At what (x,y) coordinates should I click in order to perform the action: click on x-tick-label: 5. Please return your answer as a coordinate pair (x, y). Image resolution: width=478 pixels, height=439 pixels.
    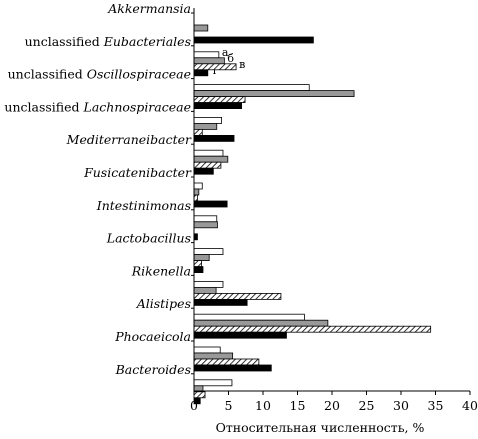
    Looking at the image, I should click on (229, 405).